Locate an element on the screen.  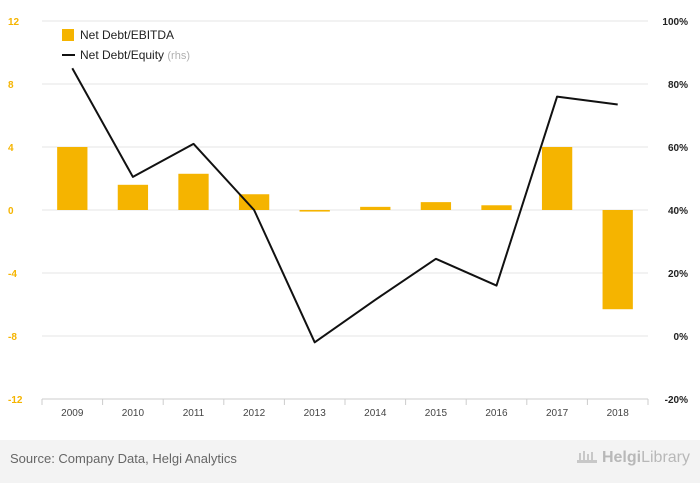
y-left-tick-label: -12 is located at coordinates (15, 400).